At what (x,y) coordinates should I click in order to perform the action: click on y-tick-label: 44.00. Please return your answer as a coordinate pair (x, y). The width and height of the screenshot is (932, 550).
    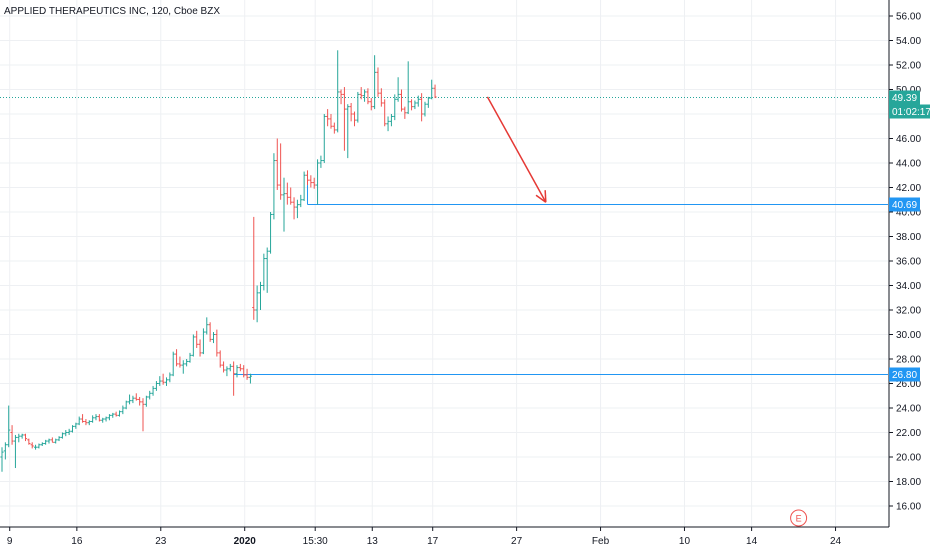
    Looking at the image, I should click on (908, 164).